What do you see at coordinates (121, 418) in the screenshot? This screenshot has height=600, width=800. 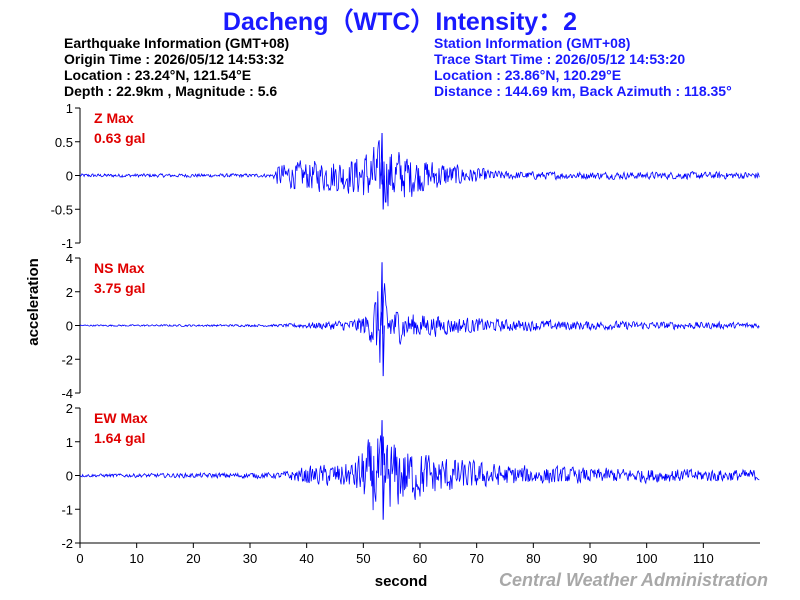 I see `panel-max-label: EW Max` at bounding box center [121, 418].